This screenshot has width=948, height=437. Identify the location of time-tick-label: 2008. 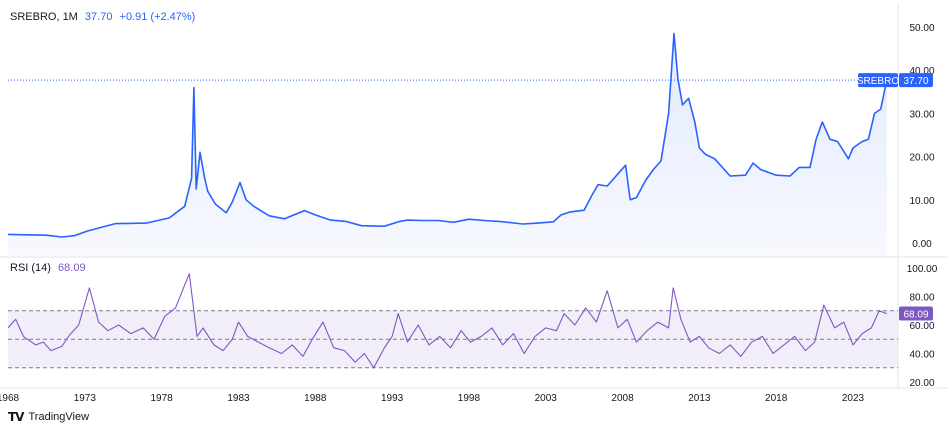
(622, 398).